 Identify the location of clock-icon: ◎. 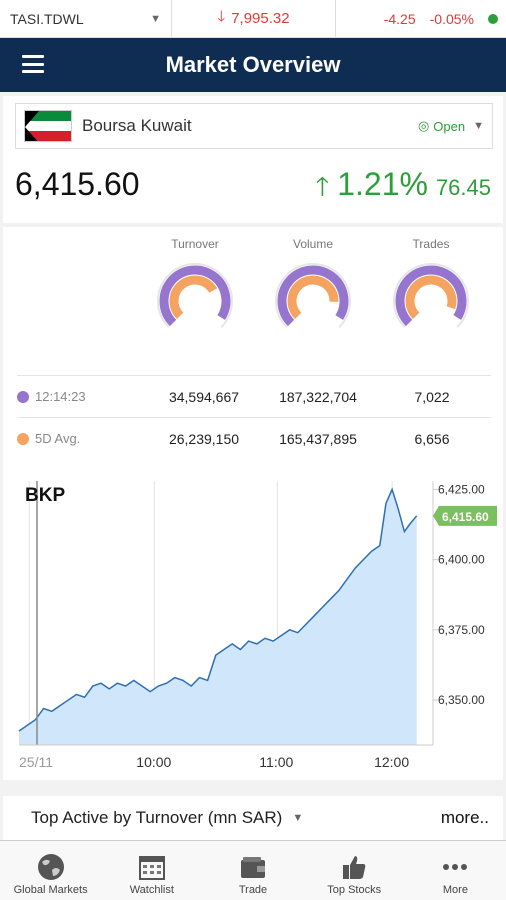
(423, 125).